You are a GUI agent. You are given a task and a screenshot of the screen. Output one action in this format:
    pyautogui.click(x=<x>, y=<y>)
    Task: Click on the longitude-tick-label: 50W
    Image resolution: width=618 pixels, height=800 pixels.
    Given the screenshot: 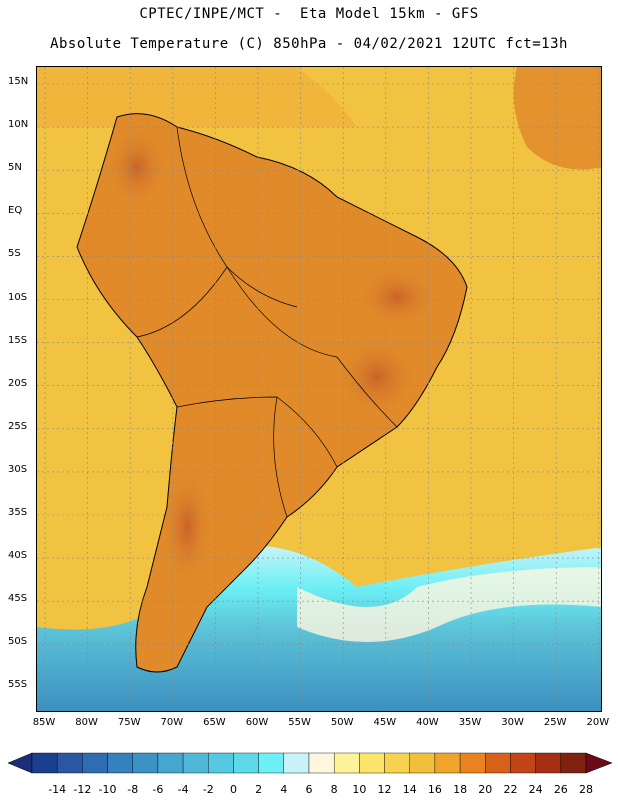 What is the action you would take?
    pyautogui.click(x=342, y=722)
    